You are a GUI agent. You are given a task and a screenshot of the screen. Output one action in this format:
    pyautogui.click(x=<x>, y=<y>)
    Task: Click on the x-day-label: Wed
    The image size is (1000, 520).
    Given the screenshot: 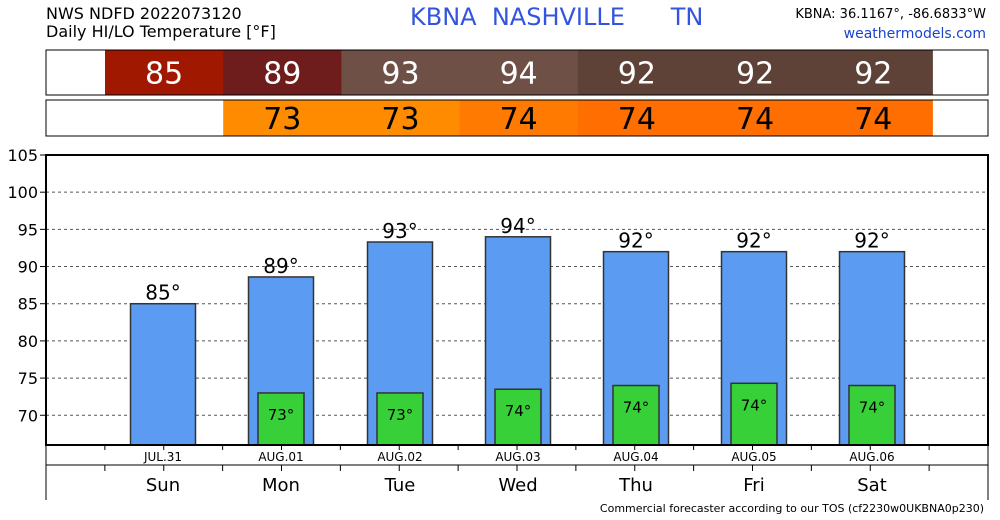 What is the action you would take?
    pyautogui.click(x=517, y=485)
    